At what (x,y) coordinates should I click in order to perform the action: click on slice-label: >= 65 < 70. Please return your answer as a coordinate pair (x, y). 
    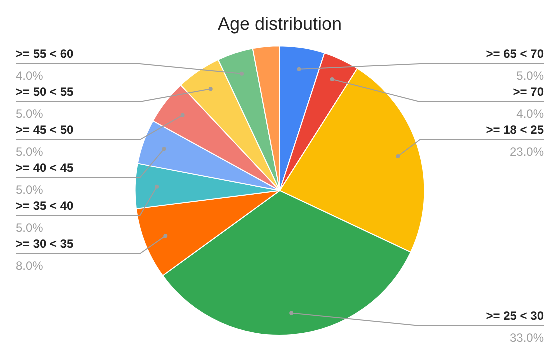
    Looking at the image, I should click on (515, 54).